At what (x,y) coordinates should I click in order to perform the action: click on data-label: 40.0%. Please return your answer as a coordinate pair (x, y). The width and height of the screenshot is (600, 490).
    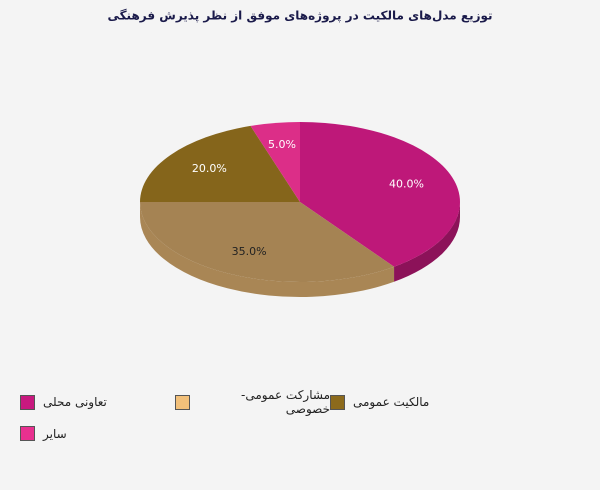
    Looking at the image, I should click on (406, 184).